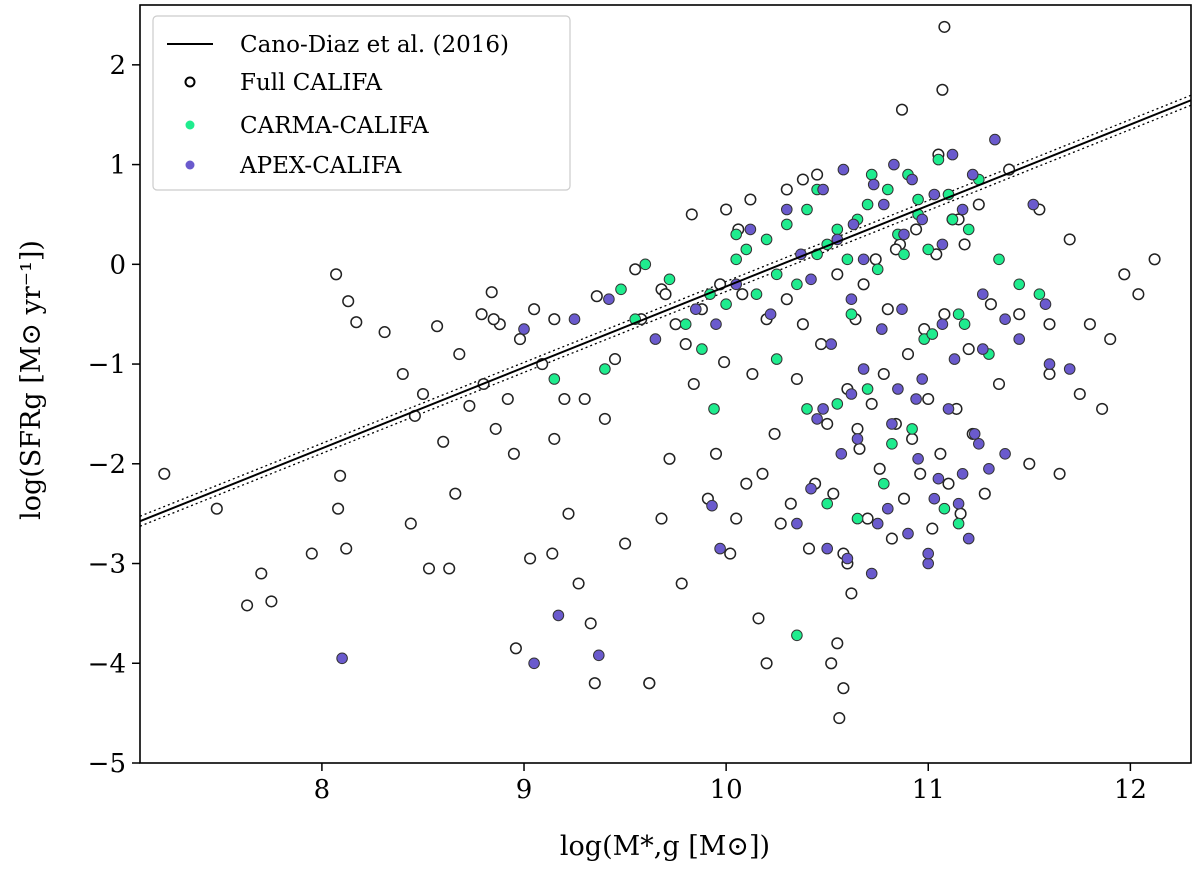 This screenshot has height=873, width=1200. I want to click on y-tick-label: −3, so click(107, 565).